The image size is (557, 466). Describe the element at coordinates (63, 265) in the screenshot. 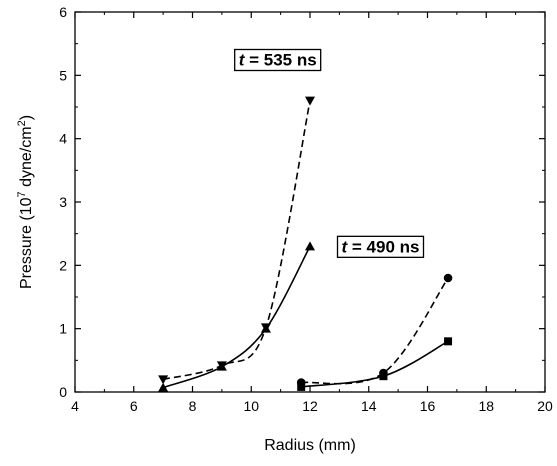

I see `y-tick-label: 2` at that location.